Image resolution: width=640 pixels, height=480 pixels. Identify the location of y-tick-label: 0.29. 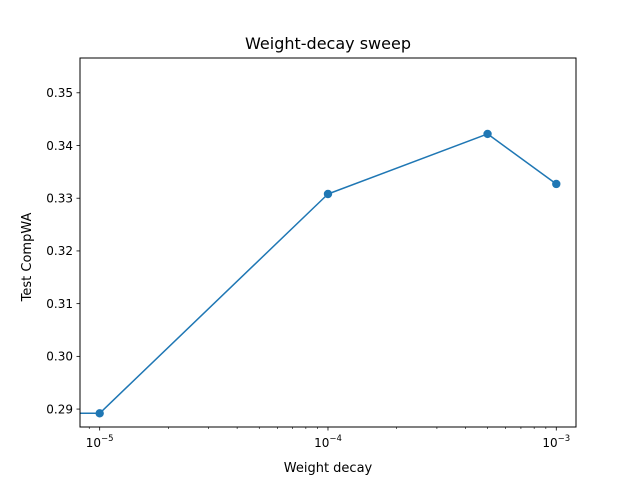
(59, 409).